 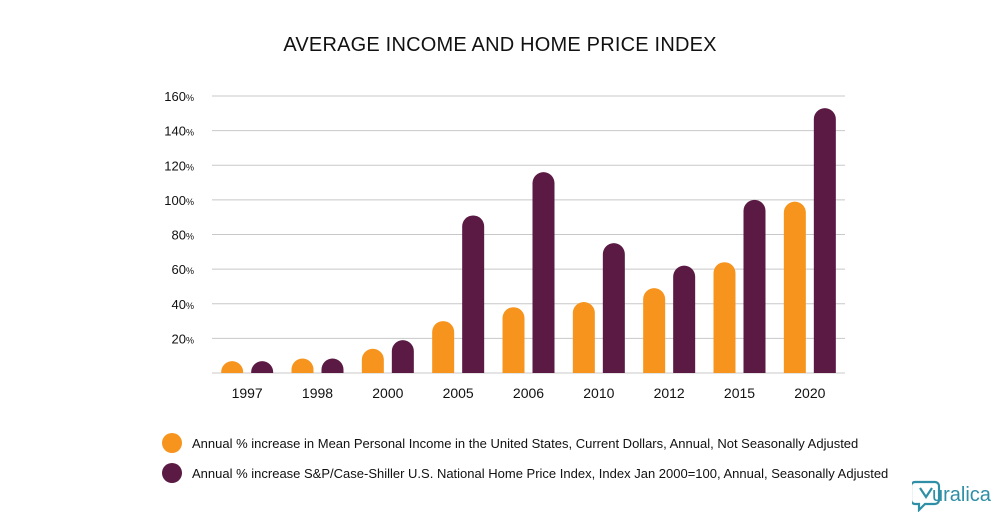 What do you see at coordinates (543, 272) in the screenshot?
I see `bar-home-price-2006` at bounding box center [543, 272].